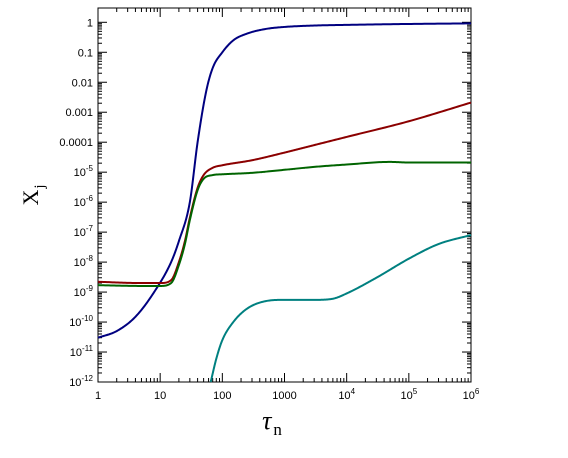 The width and height of the screenshot is (568, 458). Describe the element at coordinates (90, 228) in the screenshot. I see `y-tick-label-exp: -7` at that location.